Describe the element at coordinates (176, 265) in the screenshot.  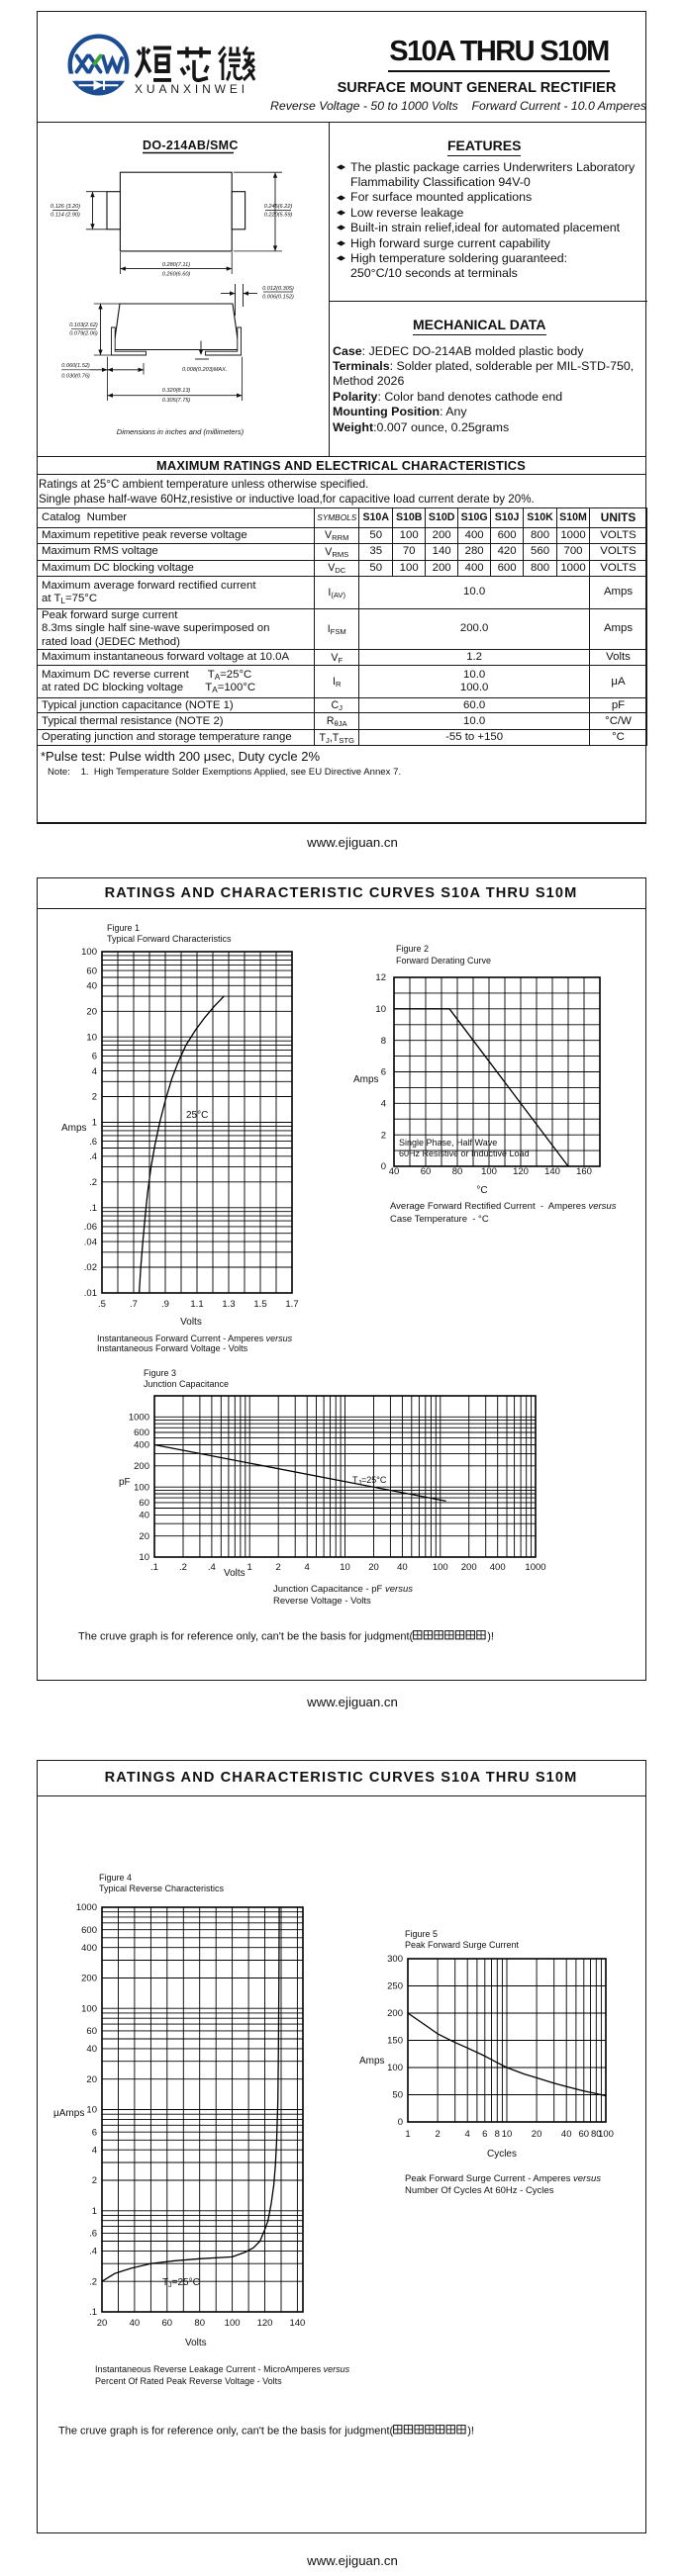
I see `svg-text: 0.280(7.11)` at that location.